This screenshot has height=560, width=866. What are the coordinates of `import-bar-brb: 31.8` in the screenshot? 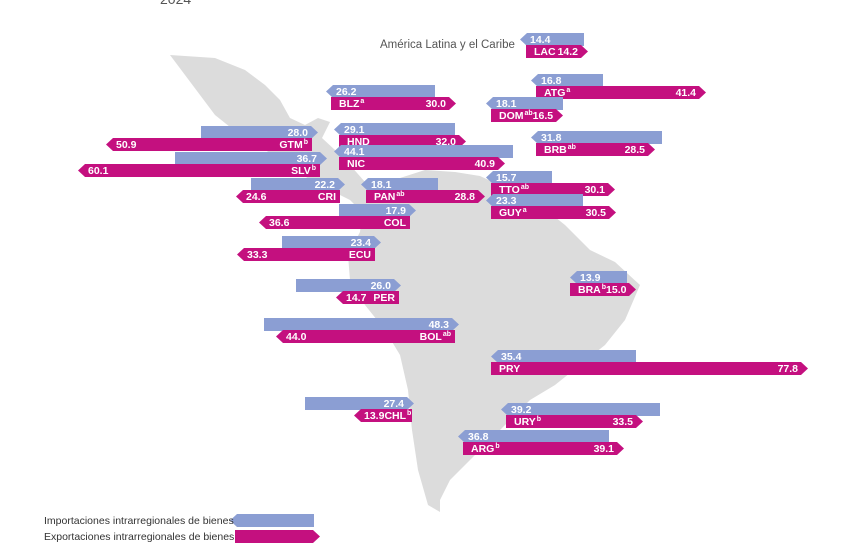 It's located at (596, 137).